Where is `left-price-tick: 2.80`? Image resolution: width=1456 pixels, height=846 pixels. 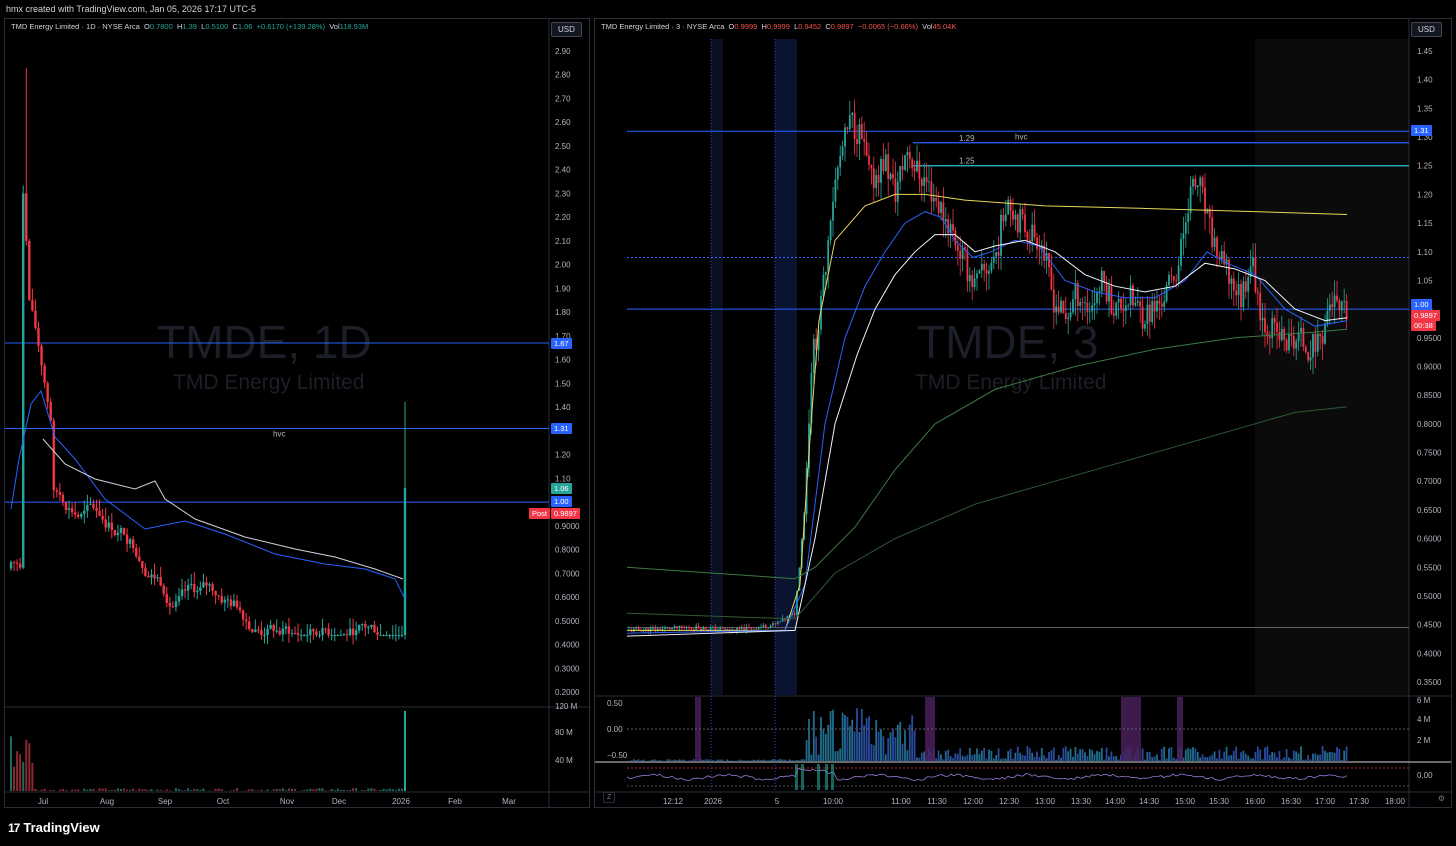 left-price-tick: 2.80 is located at coordinates (563, 75).